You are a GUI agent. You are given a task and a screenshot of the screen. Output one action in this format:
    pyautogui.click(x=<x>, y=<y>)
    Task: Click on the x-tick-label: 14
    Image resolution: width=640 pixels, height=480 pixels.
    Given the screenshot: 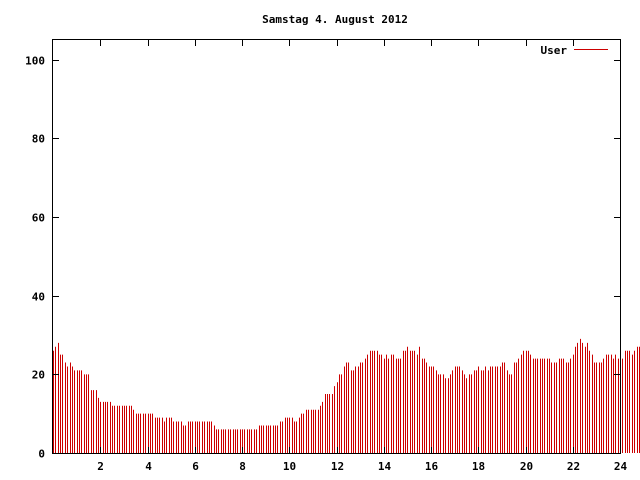 What is the action you would take?
    pyautogui.click(x=385, y=466)
    